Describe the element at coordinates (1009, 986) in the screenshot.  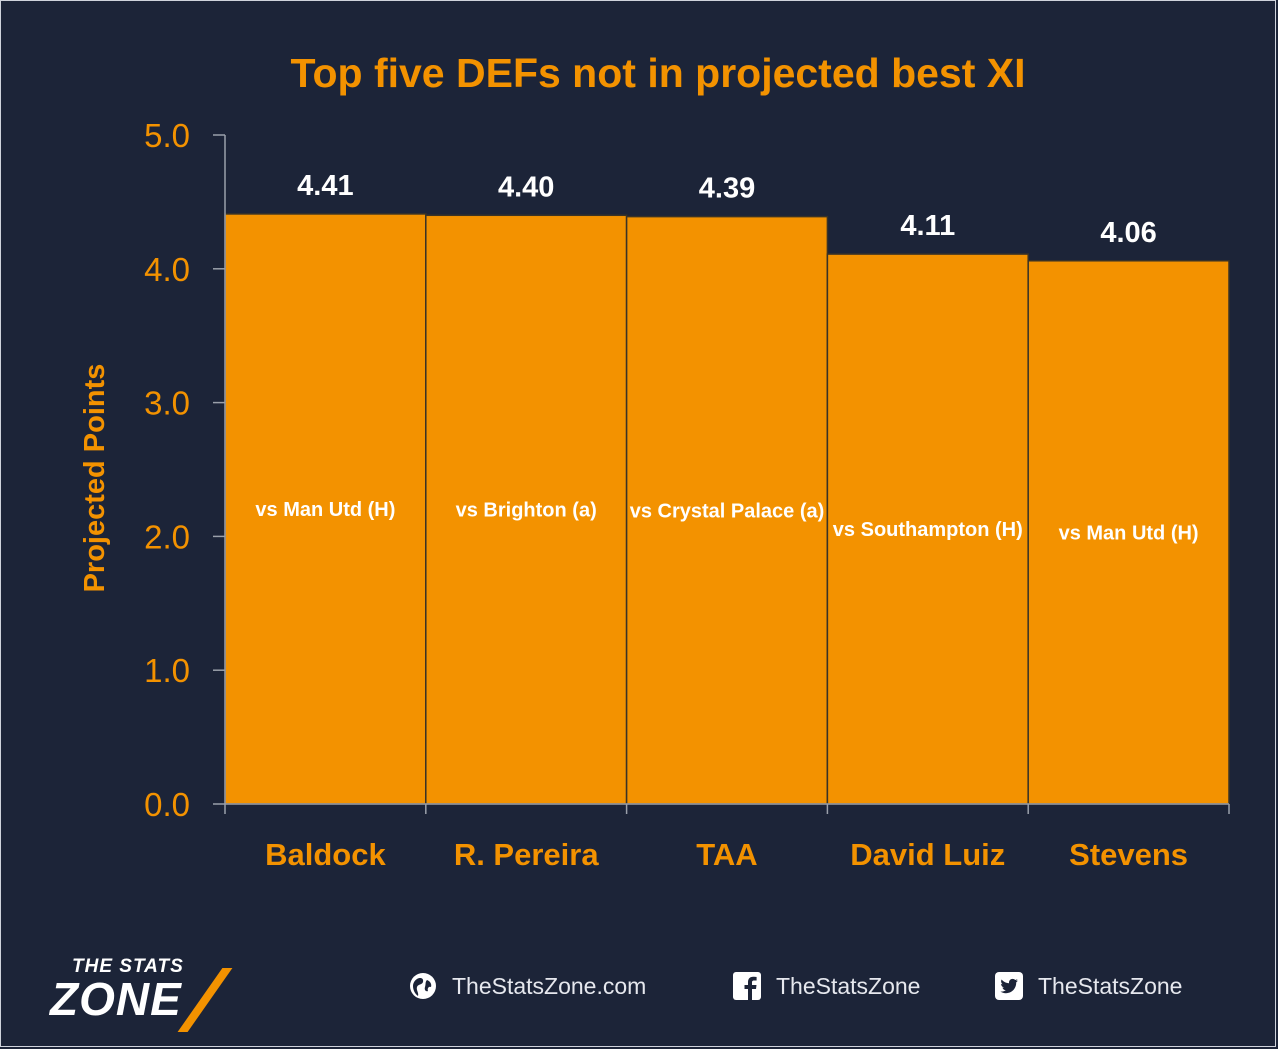
I see `twitter-icon` at that location.